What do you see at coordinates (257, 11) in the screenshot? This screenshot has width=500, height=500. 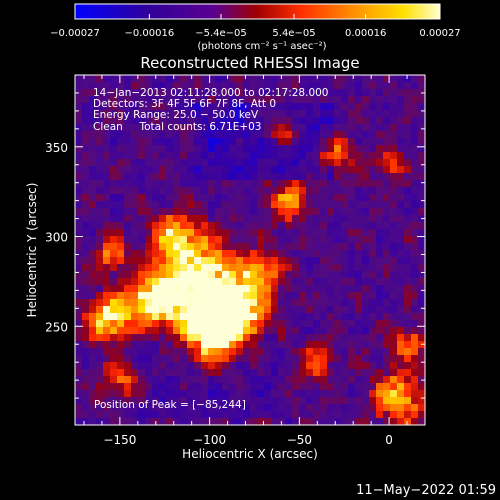 I see `colorbar-gradient` at bounding box center [257, 11].